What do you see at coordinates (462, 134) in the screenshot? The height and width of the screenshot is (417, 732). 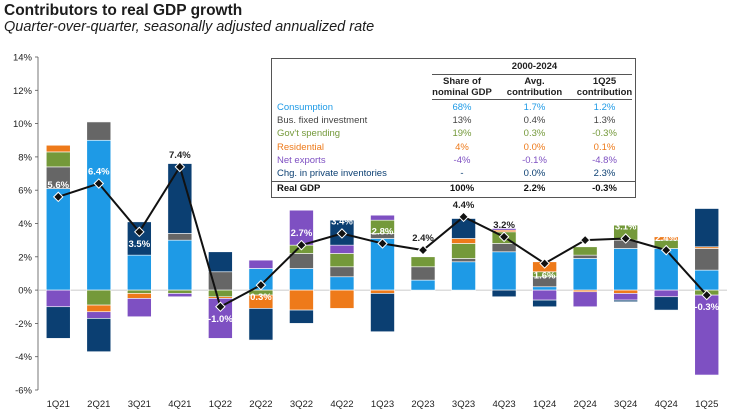 I see `table-cell: 19%` at bounding box center [462, 134].